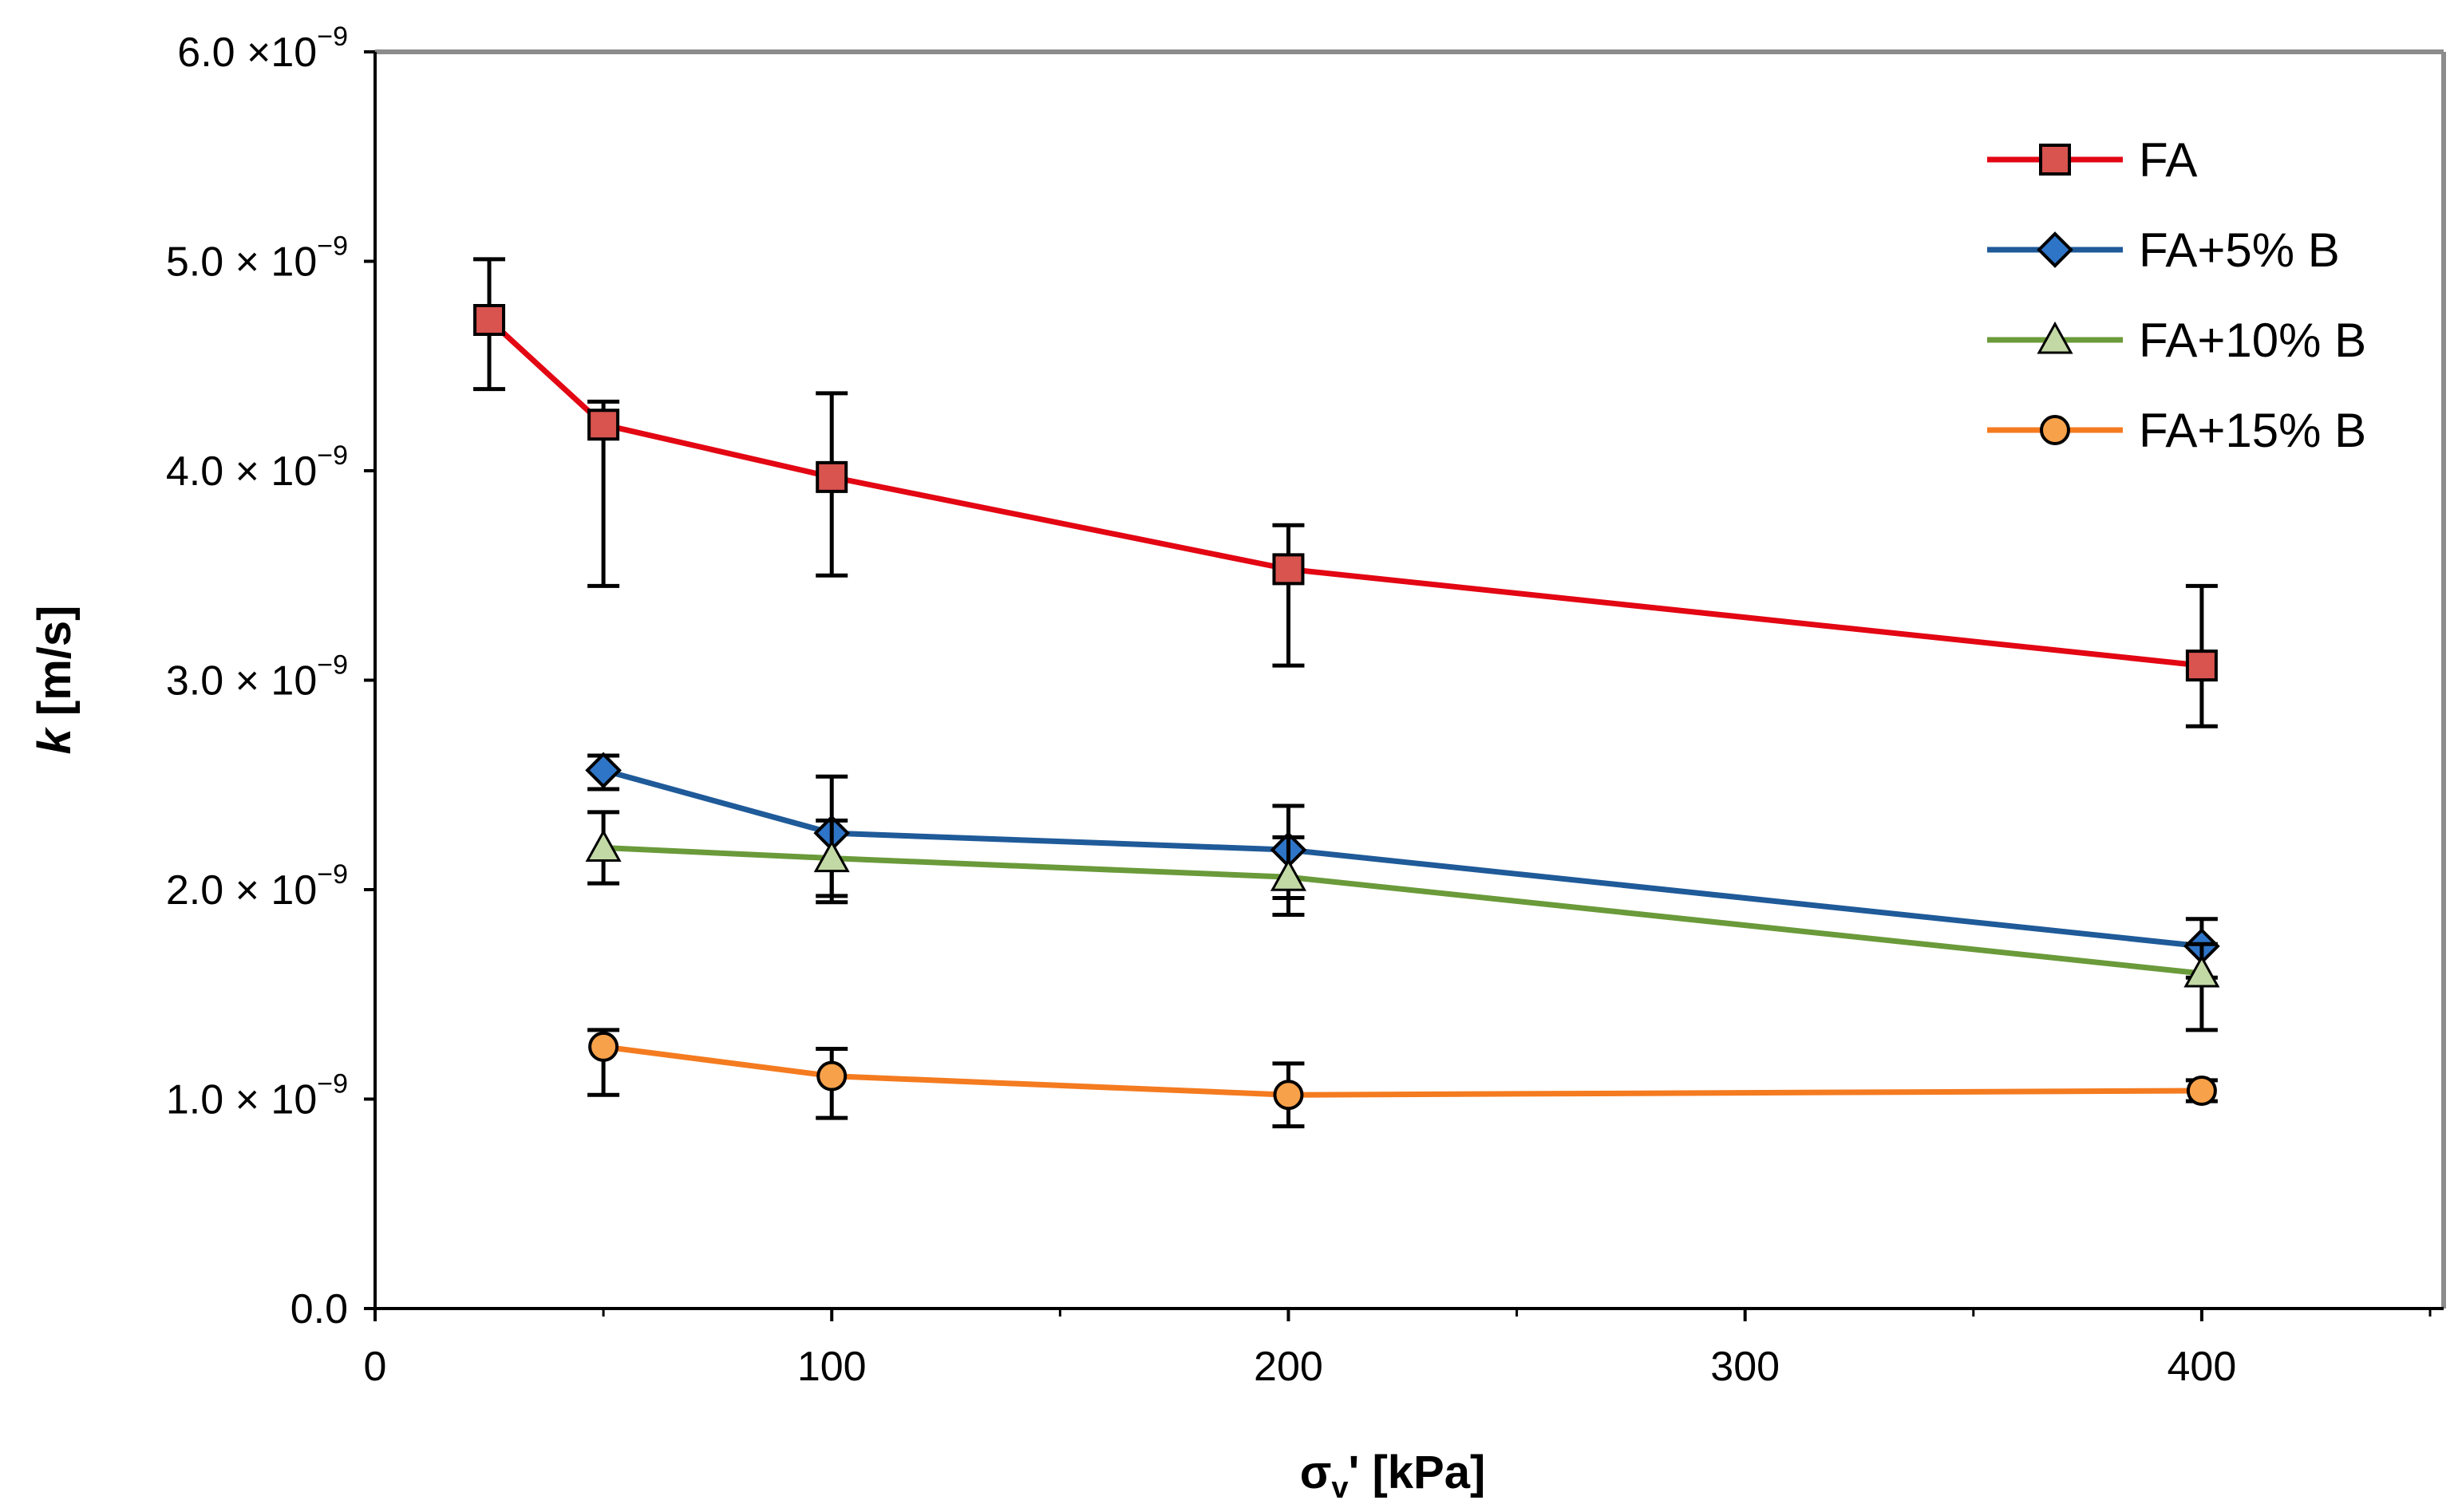  What do you see at coordinates (241, 263) in the screenshot?
I see `y-tick-label-mantissa: 5.0 × 10` at bounding box center [241, 263].